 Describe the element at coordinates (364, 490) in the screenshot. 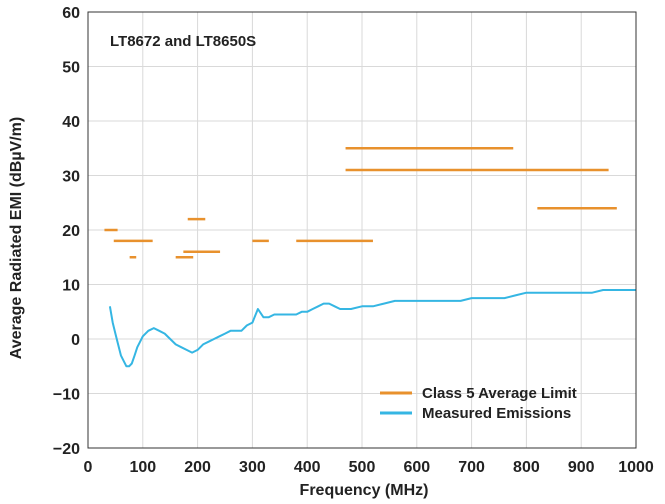

I see `x-axis-label: Frequency (MHz)` at that location.